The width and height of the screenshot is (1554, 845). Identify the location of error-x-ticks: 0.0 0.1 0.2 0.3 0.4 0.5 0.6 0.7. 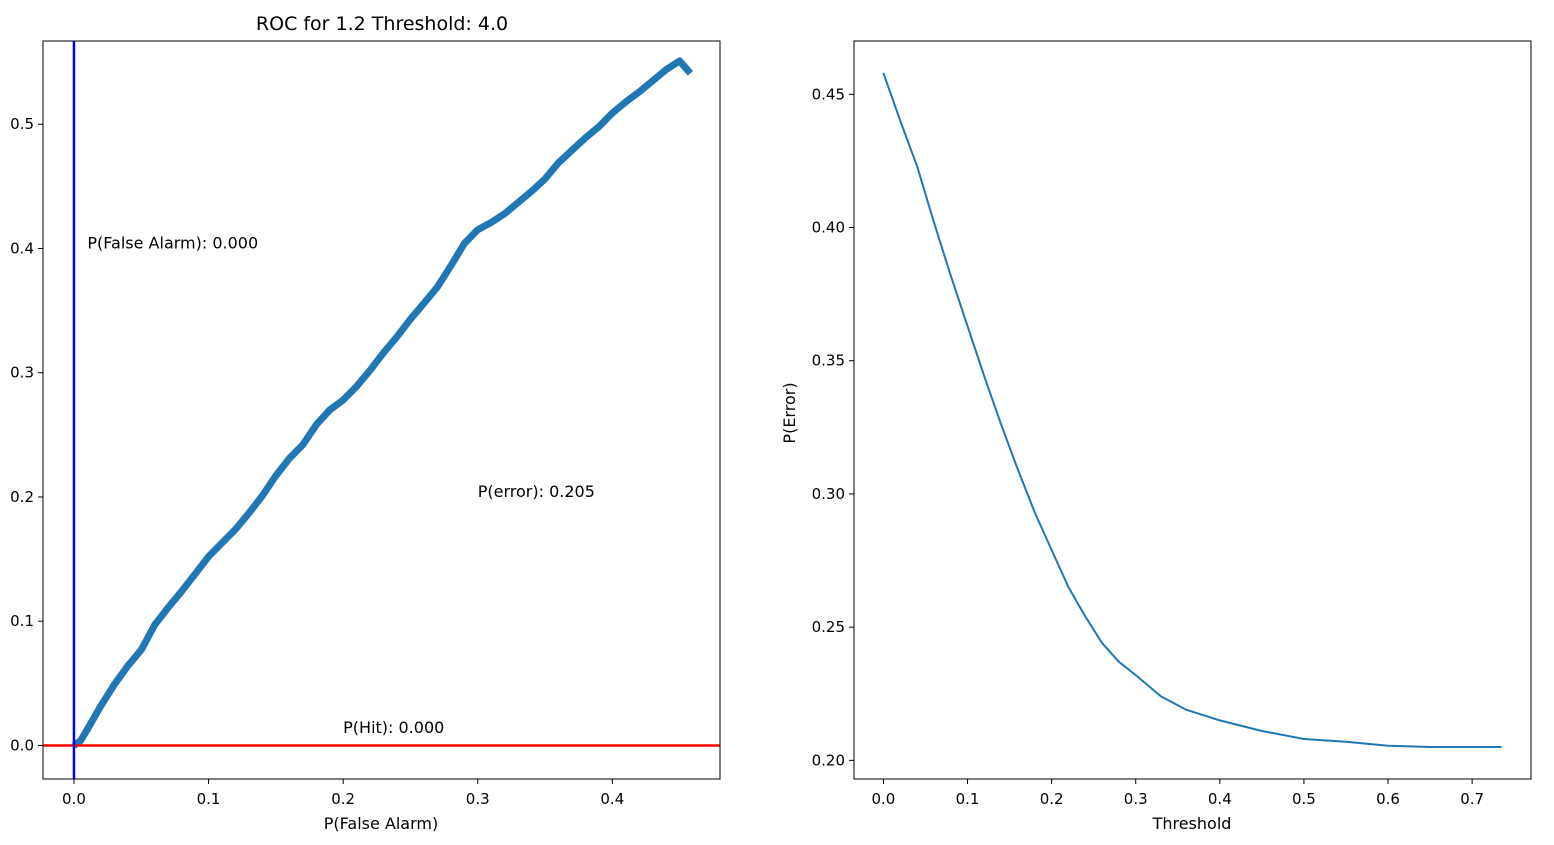
(1178, 793).